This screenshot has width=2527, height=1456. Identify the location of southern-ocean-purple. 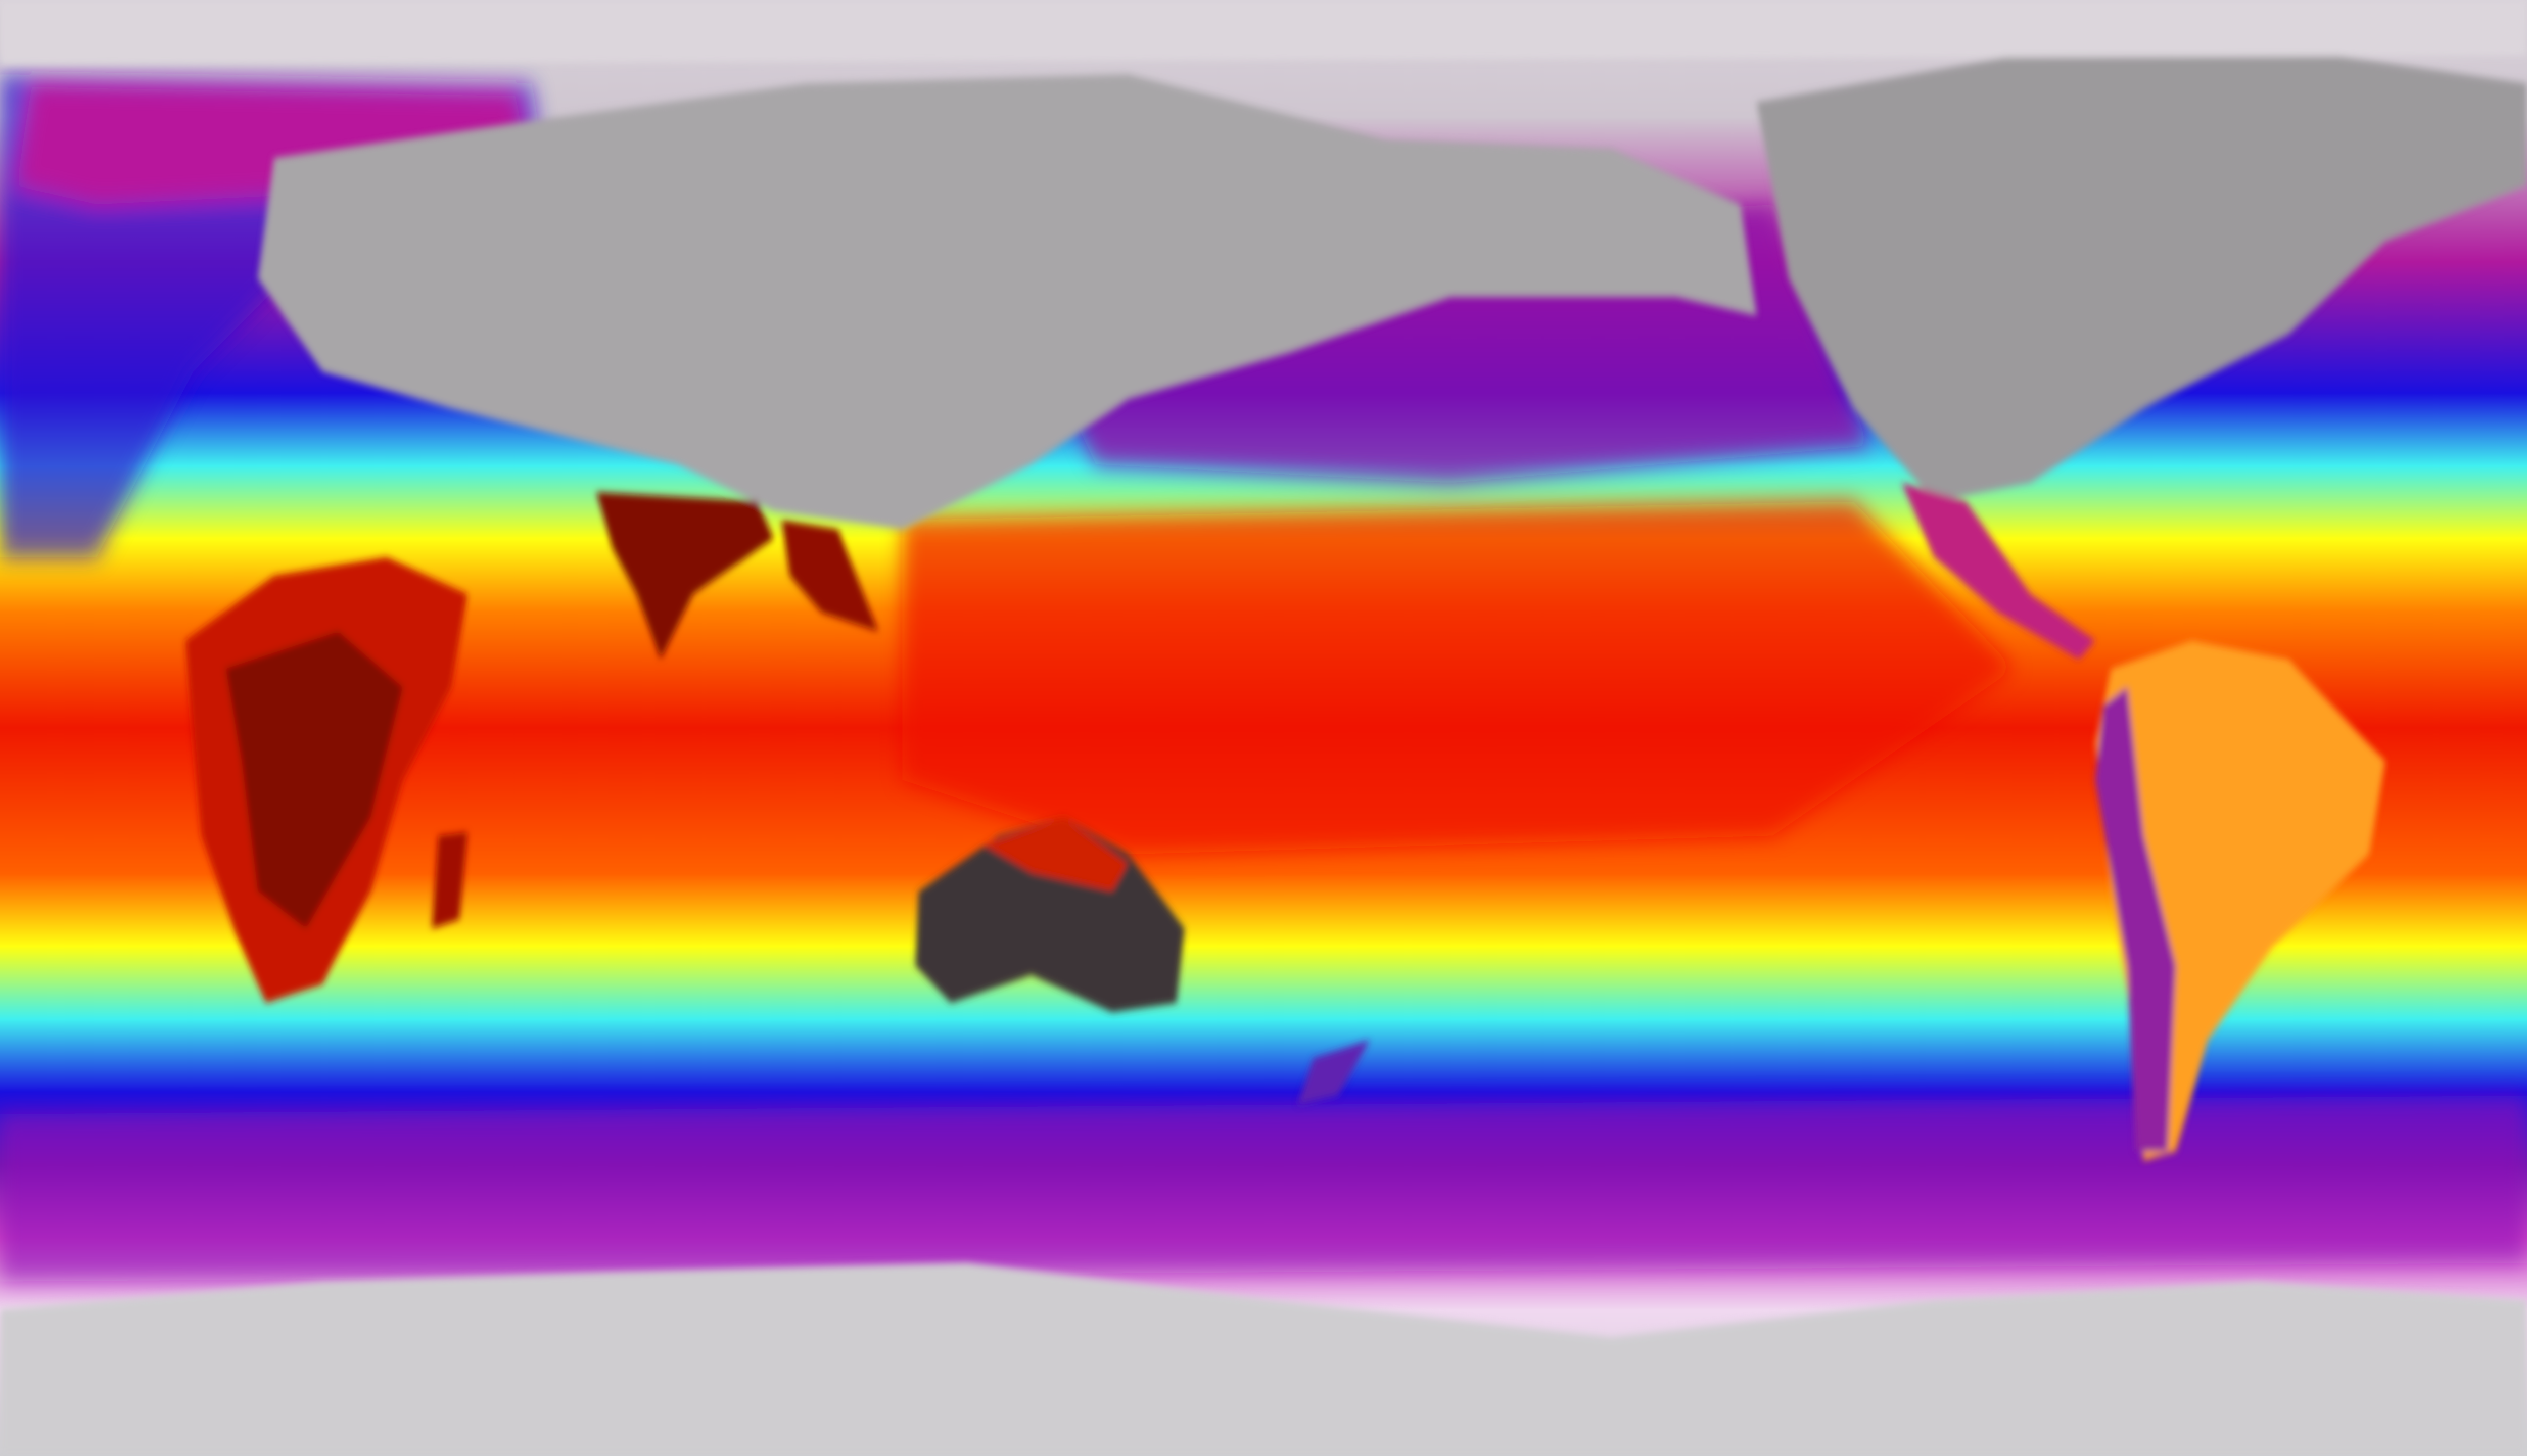
(1263, 1189).